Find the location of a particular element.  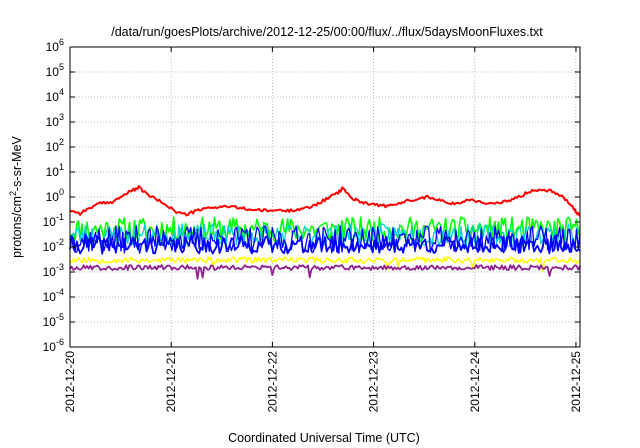

x-tick-label: 2012-12-24 is located at coordinates (475, 382).